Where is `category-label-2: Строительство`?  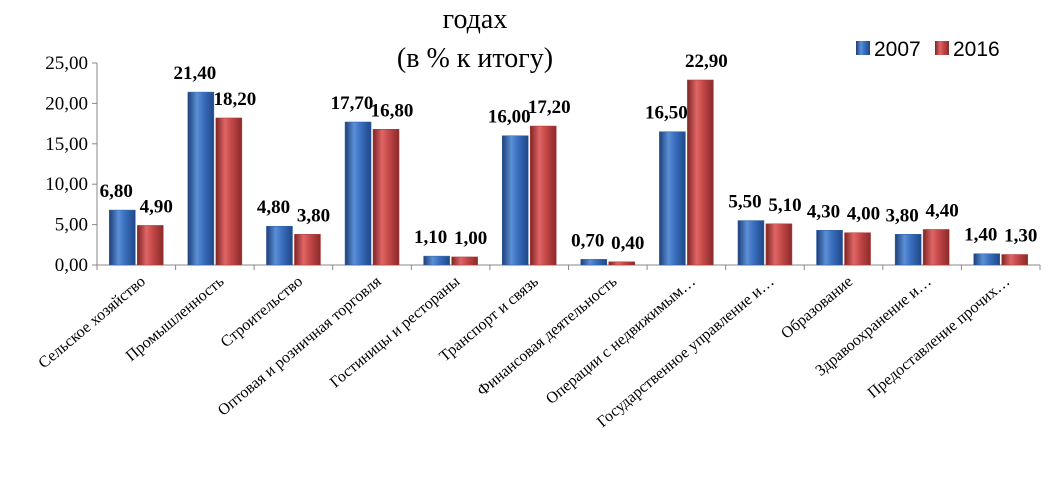
category-label-2: Строительство is located at coordinates (262, 312).